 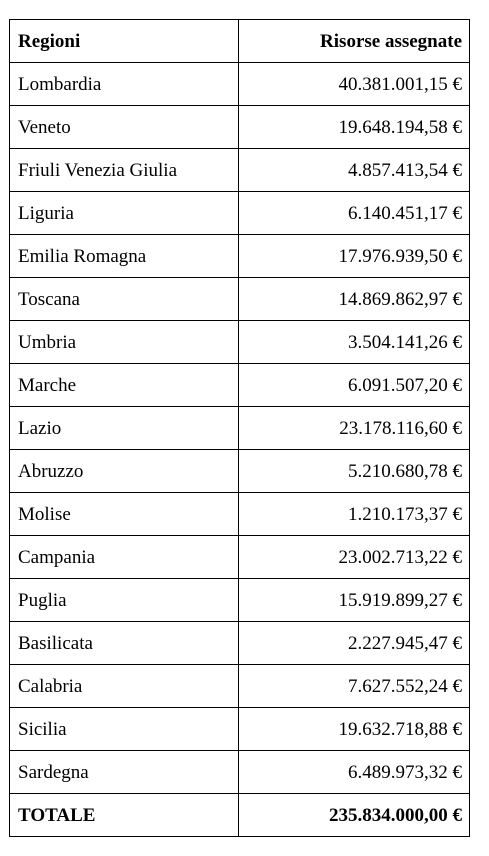 I want to click on region-amount: 40.381.001,15 €, so click(x=354, y=84).